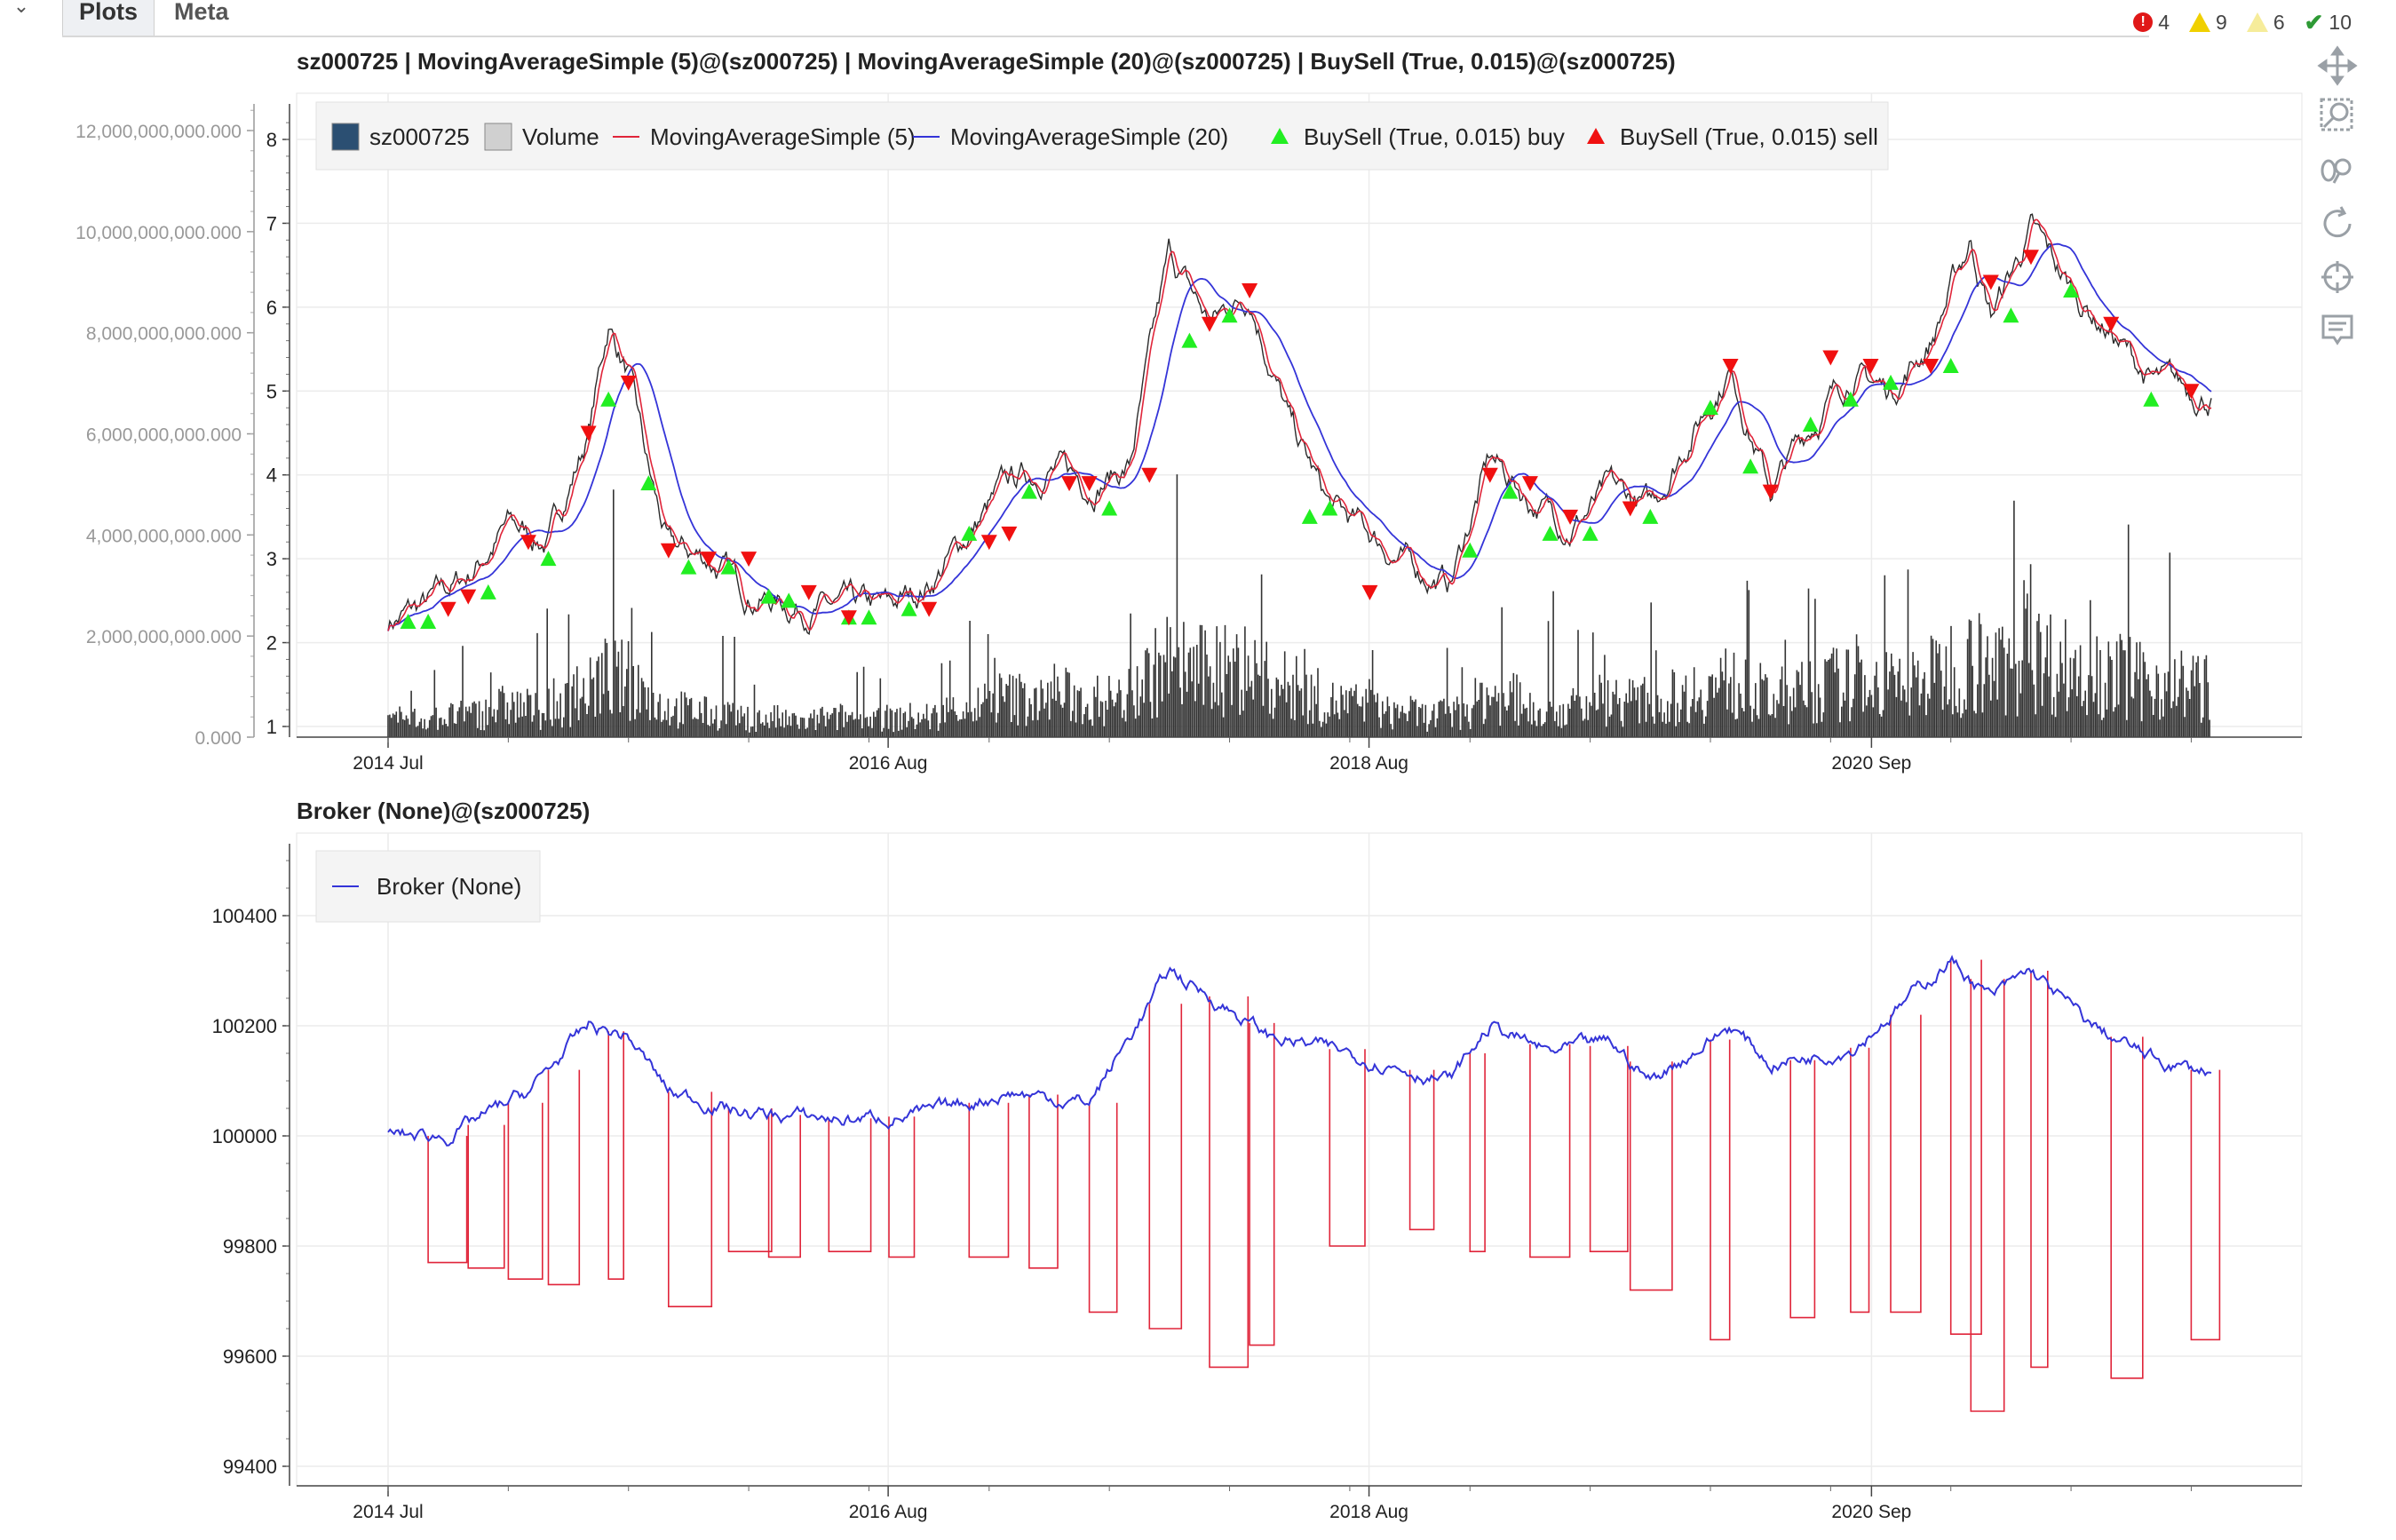 The width and height of the screenshot is (2396, 1540). What do you see at coordinates (2328, 22) in the screenshot?
I see `pass-count: ✔ 10` at bounding box center [2328, 22].